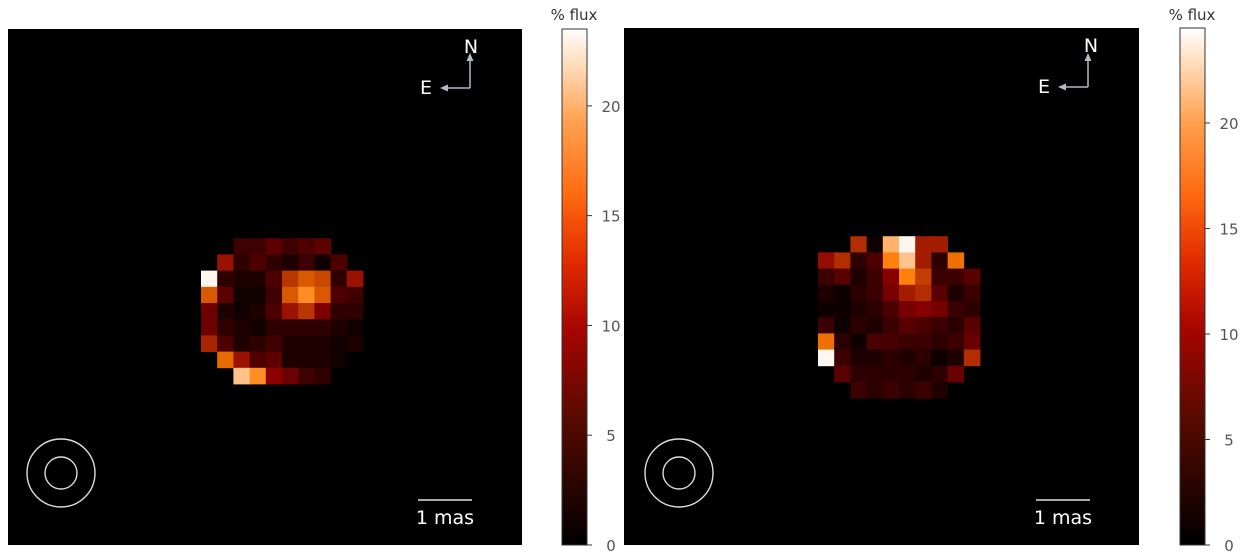 The image size is (1245, 553). I want to click on colorbar-left: % flux 0 5 10 15 20, so click(586, 279).